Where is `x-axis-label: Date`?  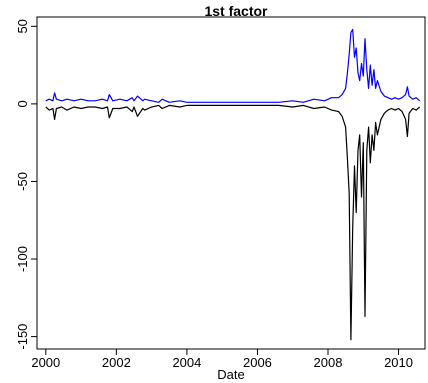
x-axis-label: Date is located at coordinates (230, 374).